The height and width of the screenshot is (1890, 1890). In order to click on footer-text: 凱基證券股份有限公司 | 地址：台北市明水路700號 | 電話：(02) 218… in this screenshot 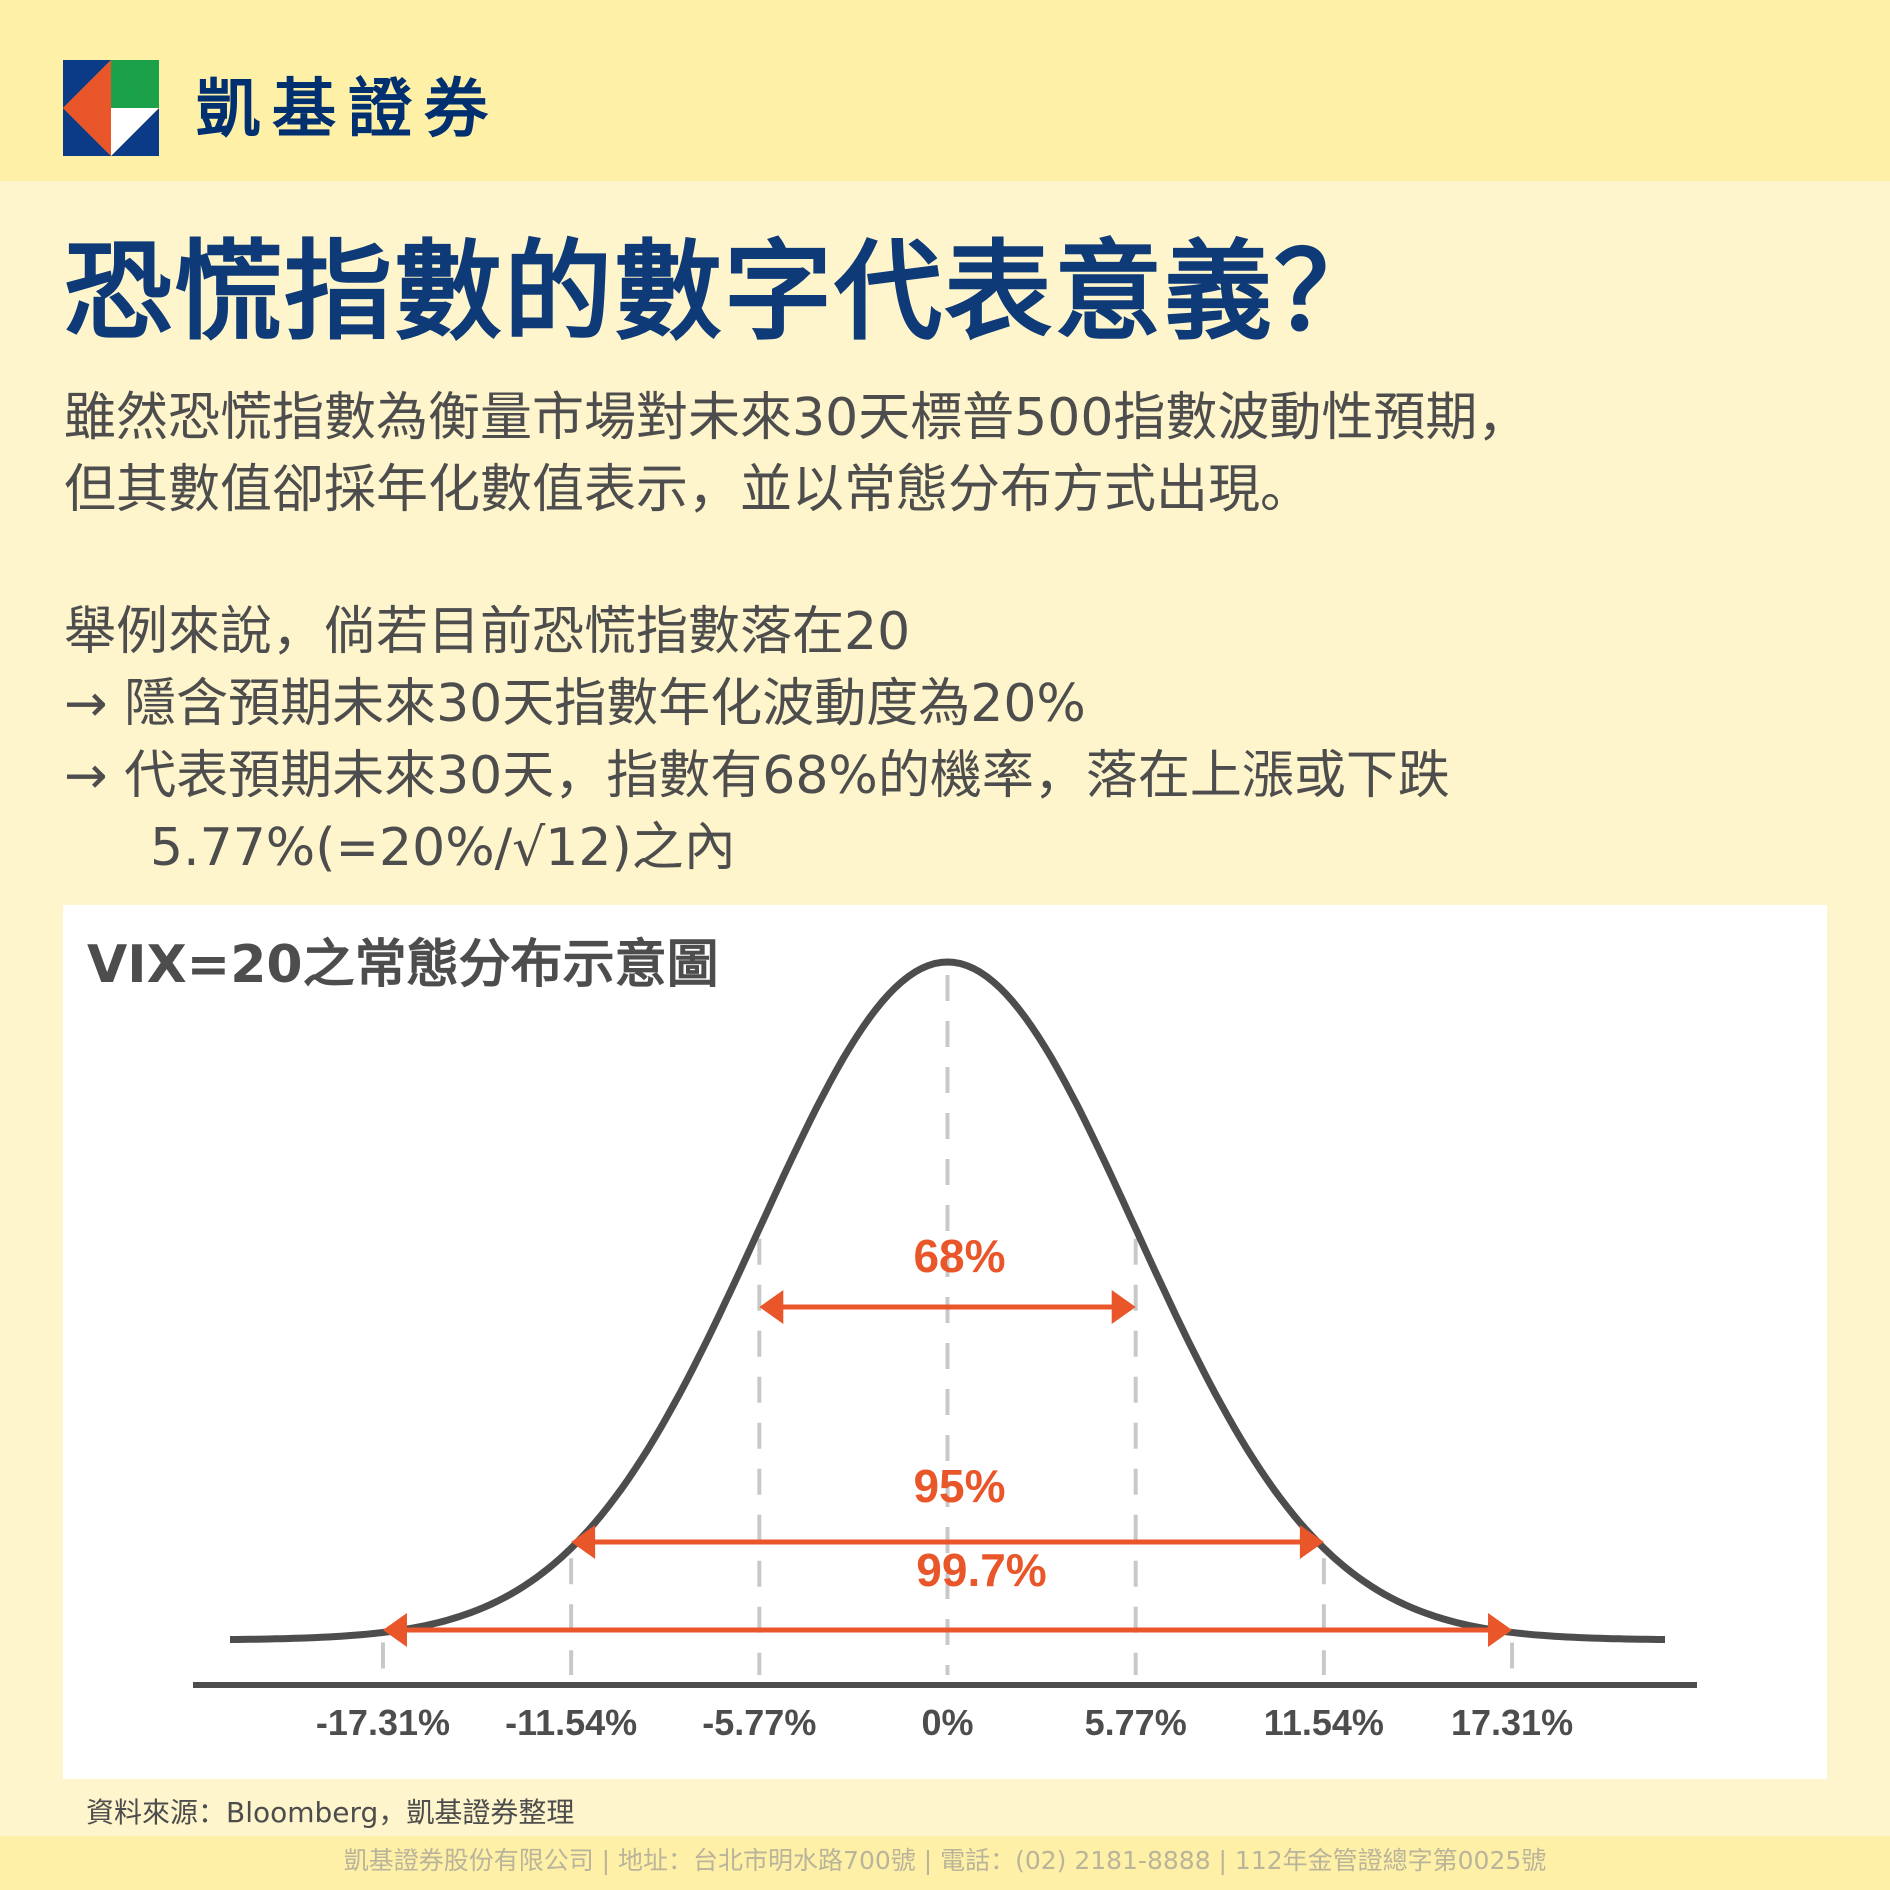, I will do `click(945, 1860)`.